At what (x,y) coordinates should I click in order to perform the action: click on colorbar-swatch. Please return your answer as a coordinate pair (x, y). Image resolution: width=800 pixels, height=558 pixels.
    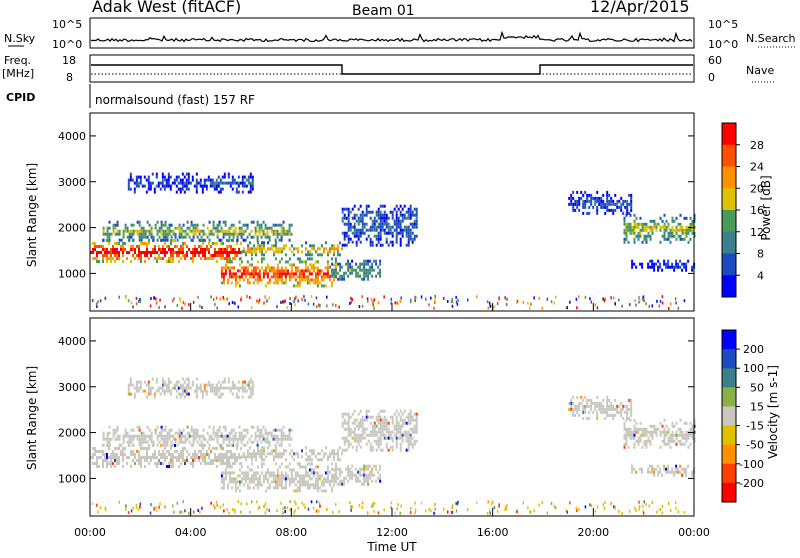
    Looking at the image, I should click on (729, 435).